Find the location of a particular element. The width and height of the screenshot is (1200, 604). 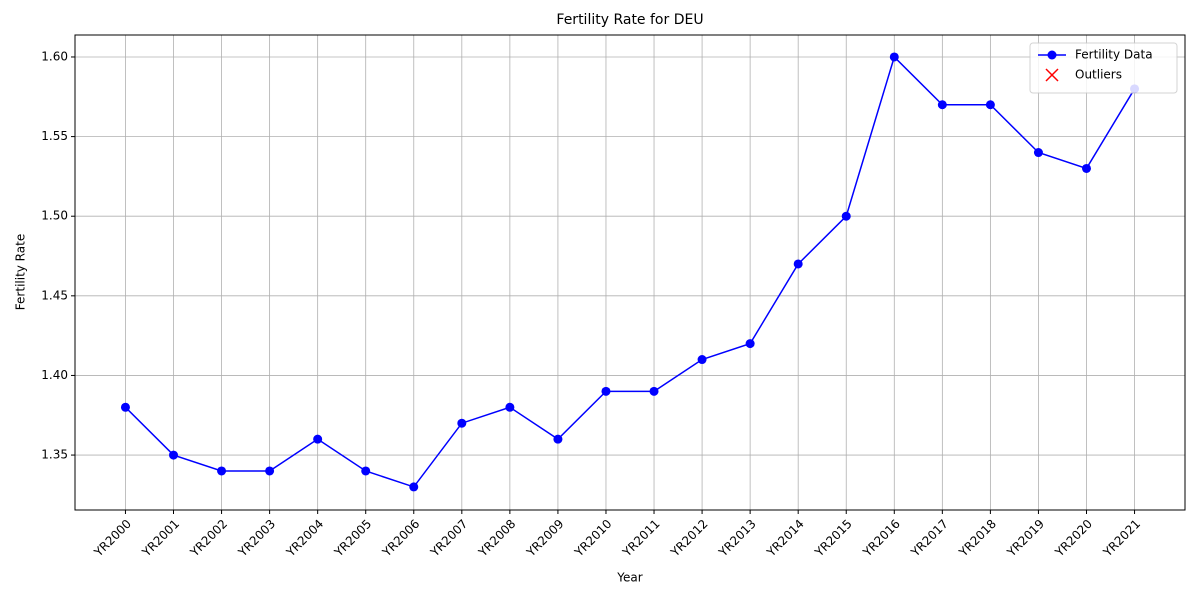

x-tick-label: YR2001 is located at coordinates (160, 538).